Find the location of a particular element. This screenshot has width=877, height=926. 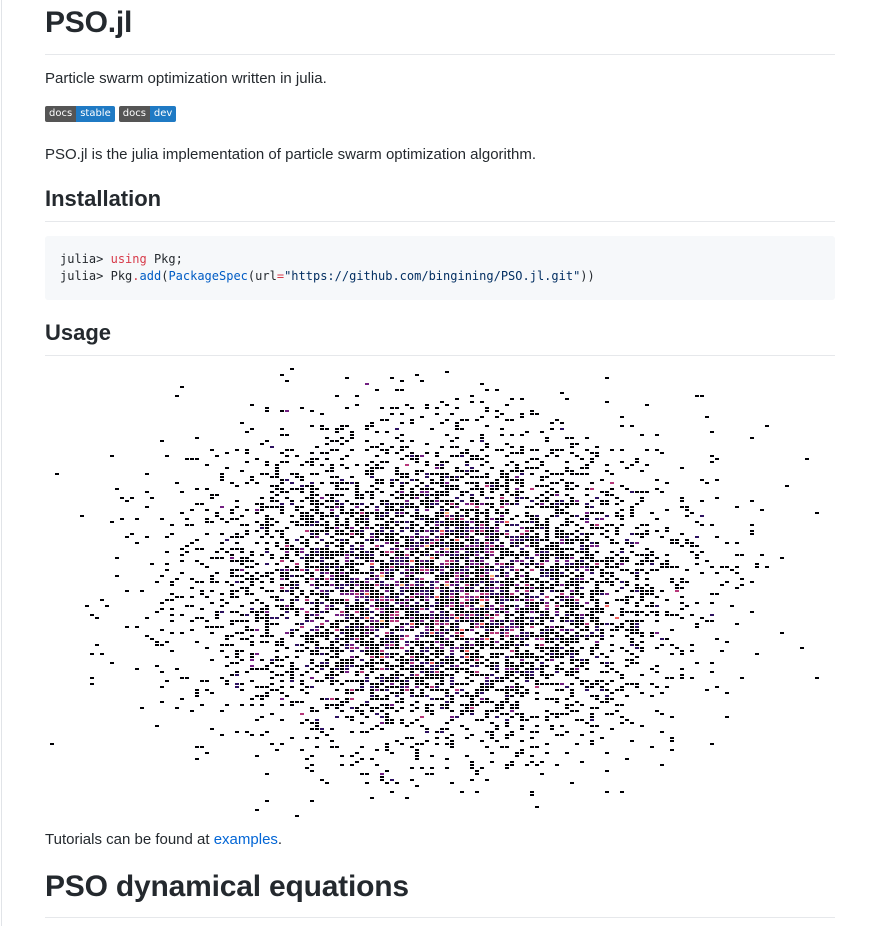

examples-link: examples is located at coordinates (245, 839).